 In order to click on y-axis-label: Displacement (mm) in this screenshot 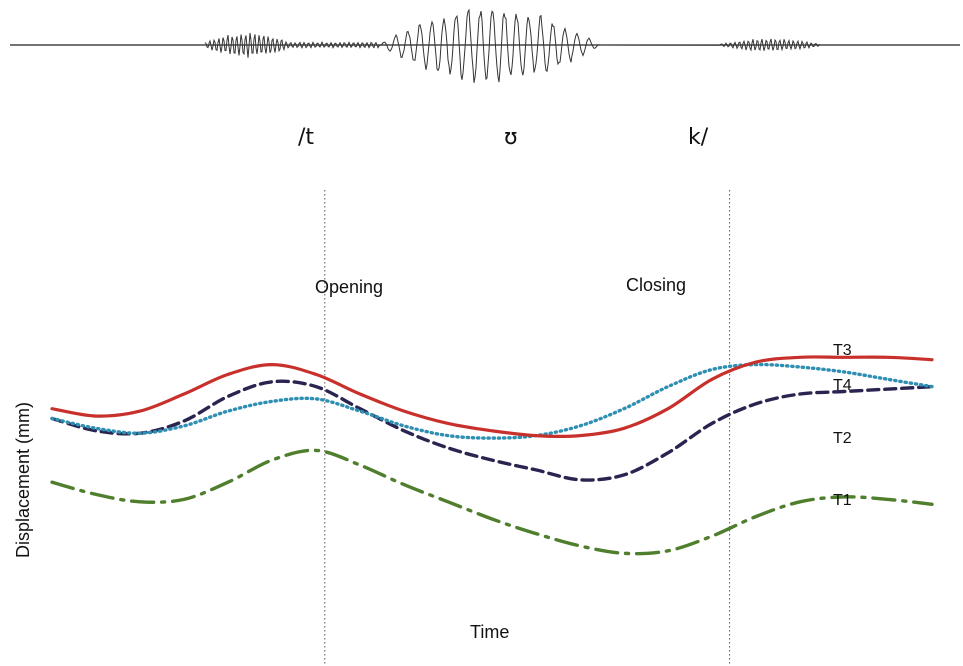, I will do `click(23, 480)`.